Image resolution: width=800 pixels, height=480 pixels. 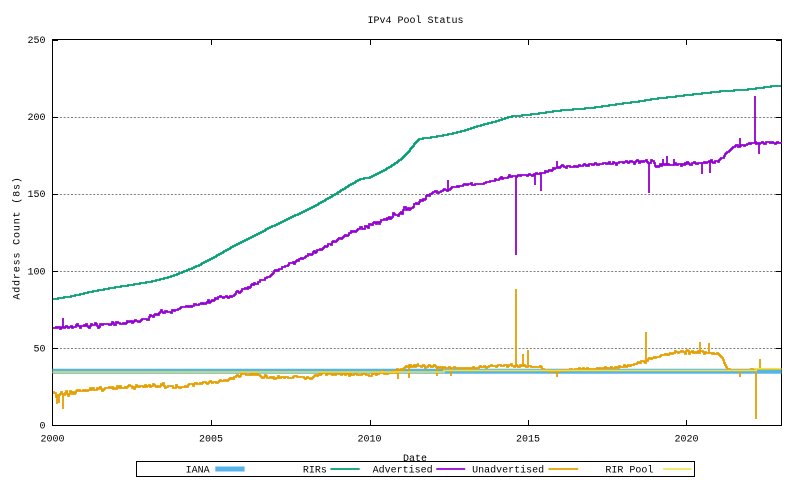 What do you see at coordinates (52, 440) in the screenshot?
I see `svg-text: 2000` at bounding box center [52, 440].